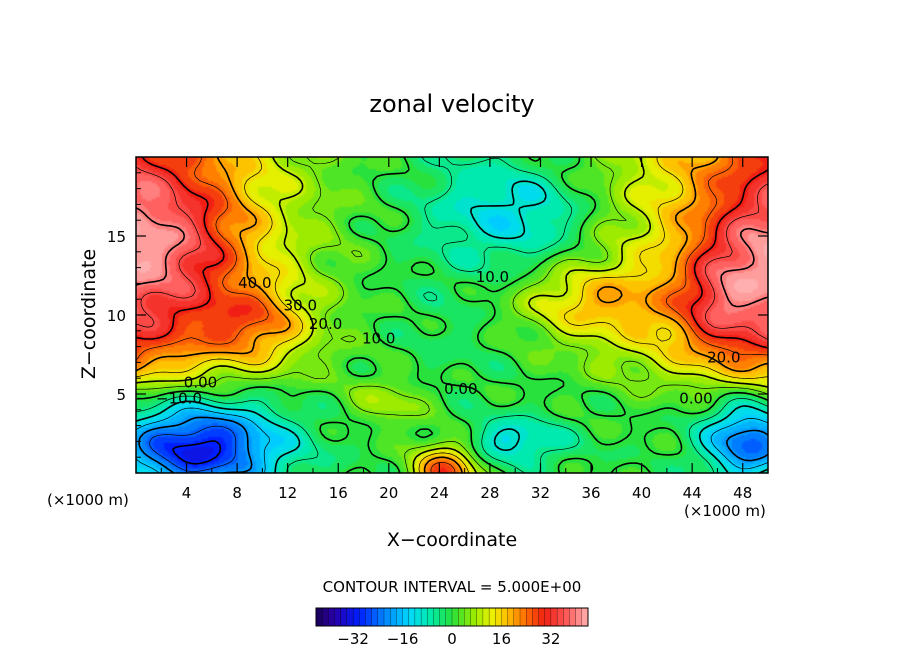 Image resolution: width=904 pixels, height=654 pixels. What do you see at coordinates (540, 493) in the screenshot?
I see `x-tick-label: 32` at bounding box center [540, 493].